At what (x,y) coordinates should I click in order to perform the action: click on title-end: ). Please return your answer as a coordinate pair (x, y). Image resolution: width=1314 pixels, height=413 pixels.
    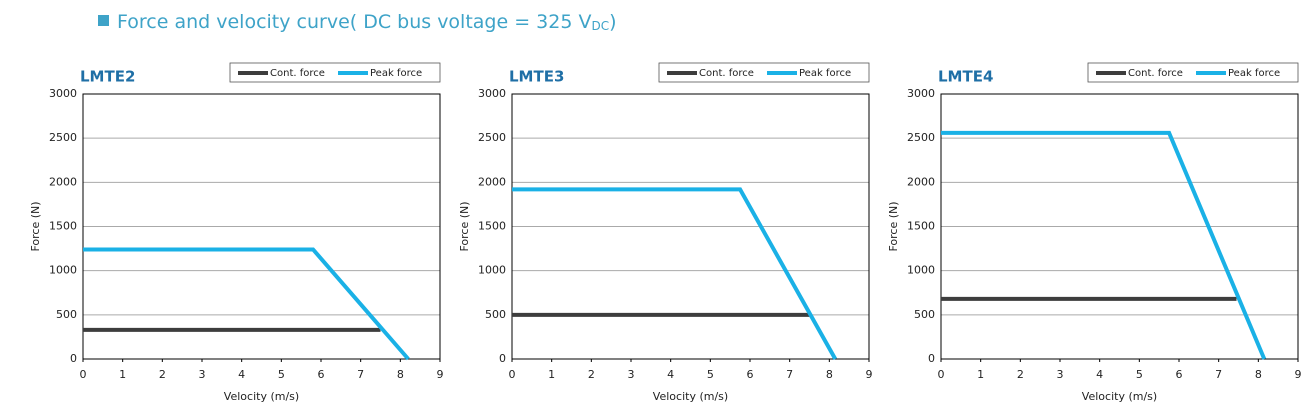
    Looking at the image, I should click on (612, 22).